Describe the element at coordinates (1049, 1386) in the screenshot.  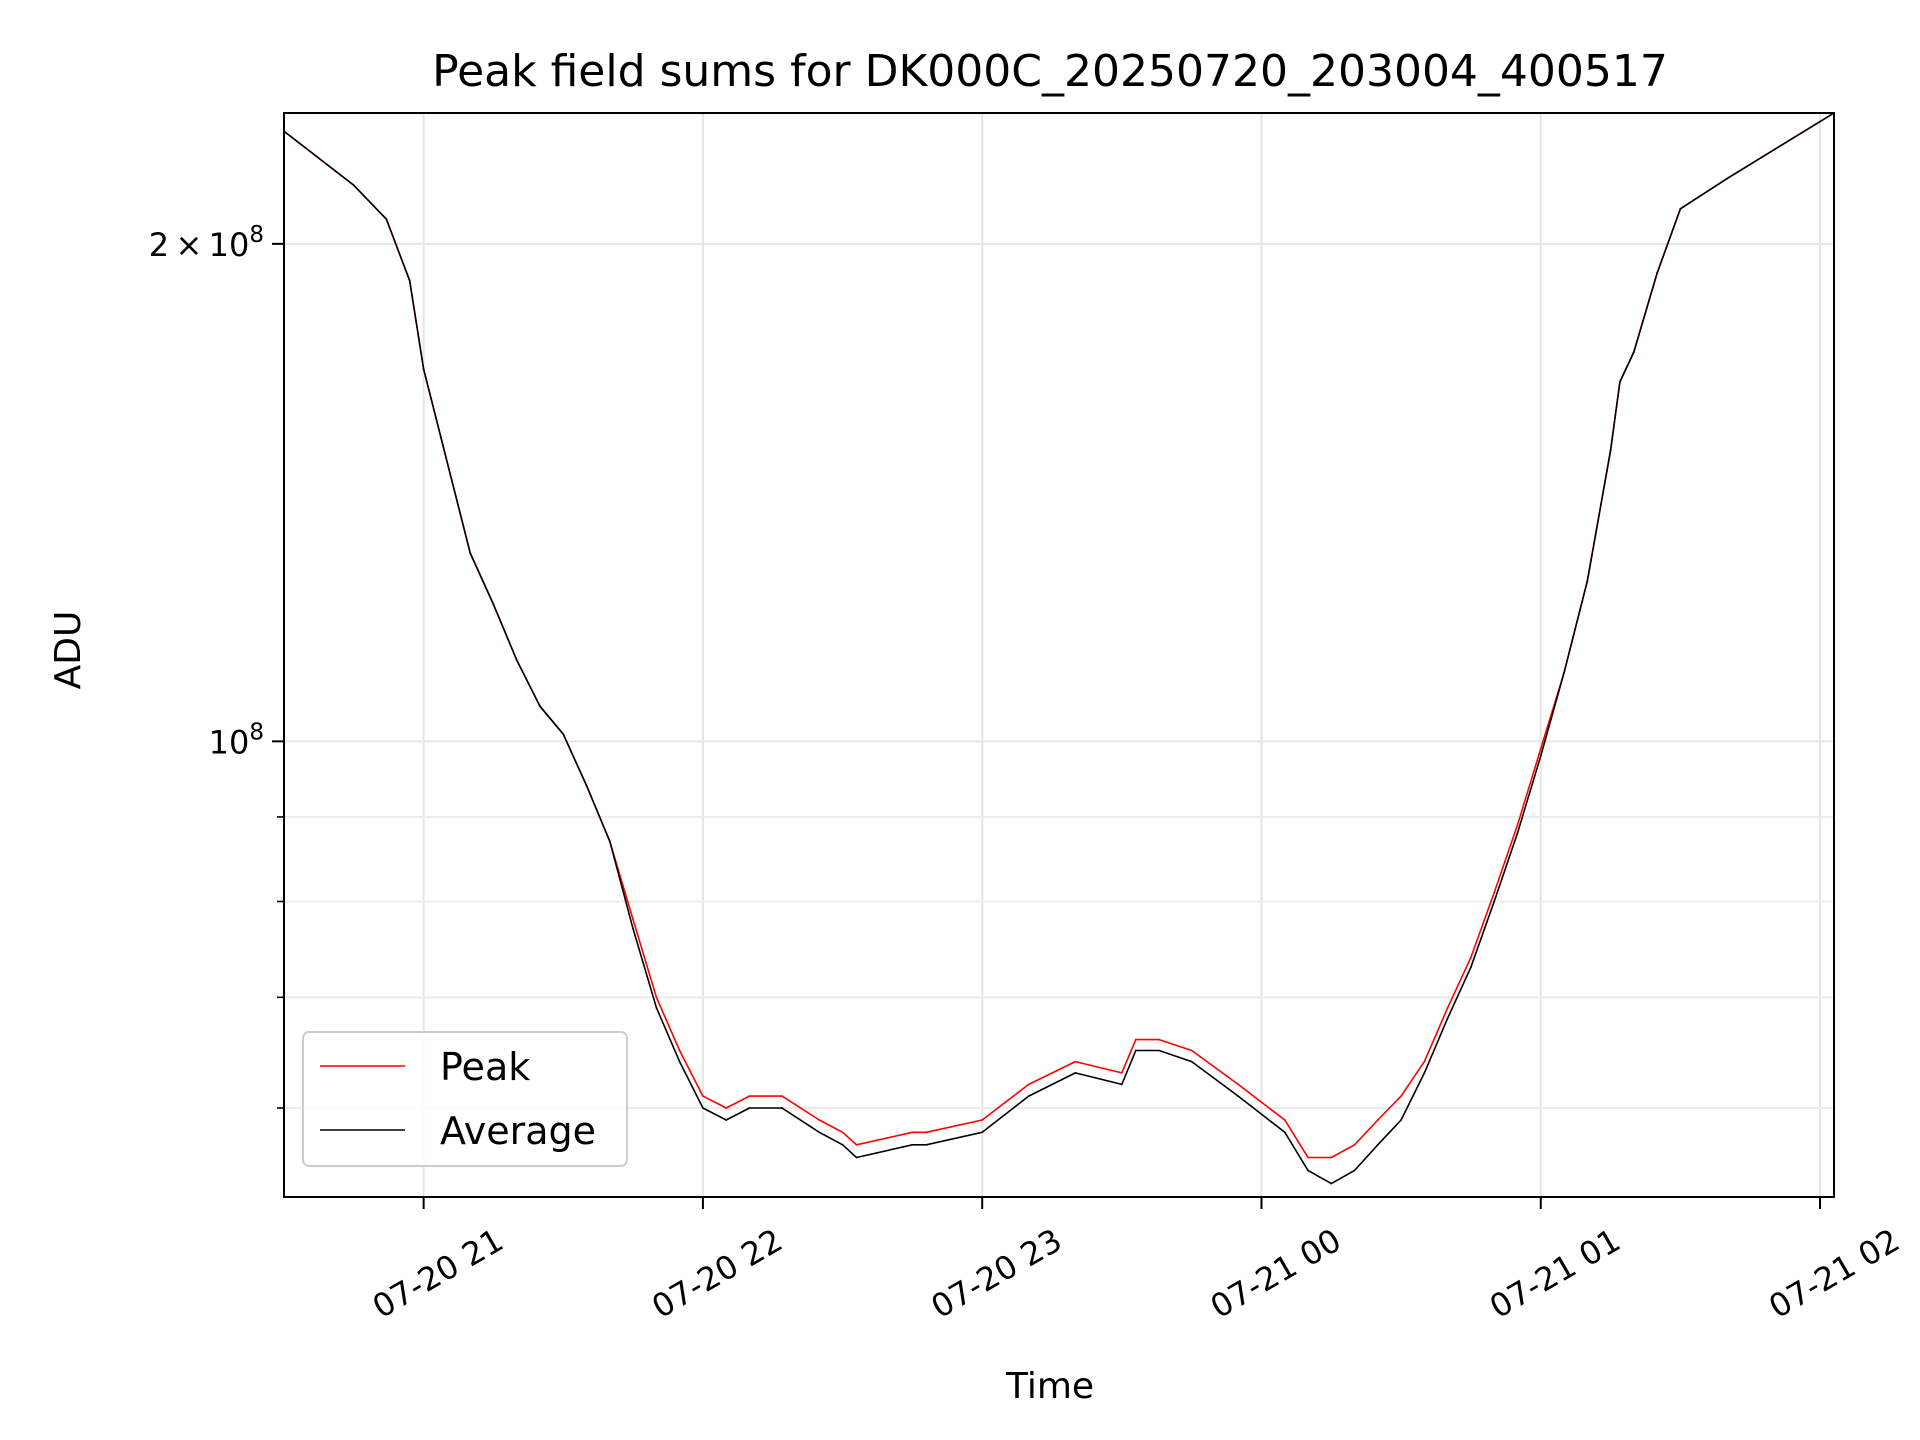
I see `x-axis-label: Time` at that location.